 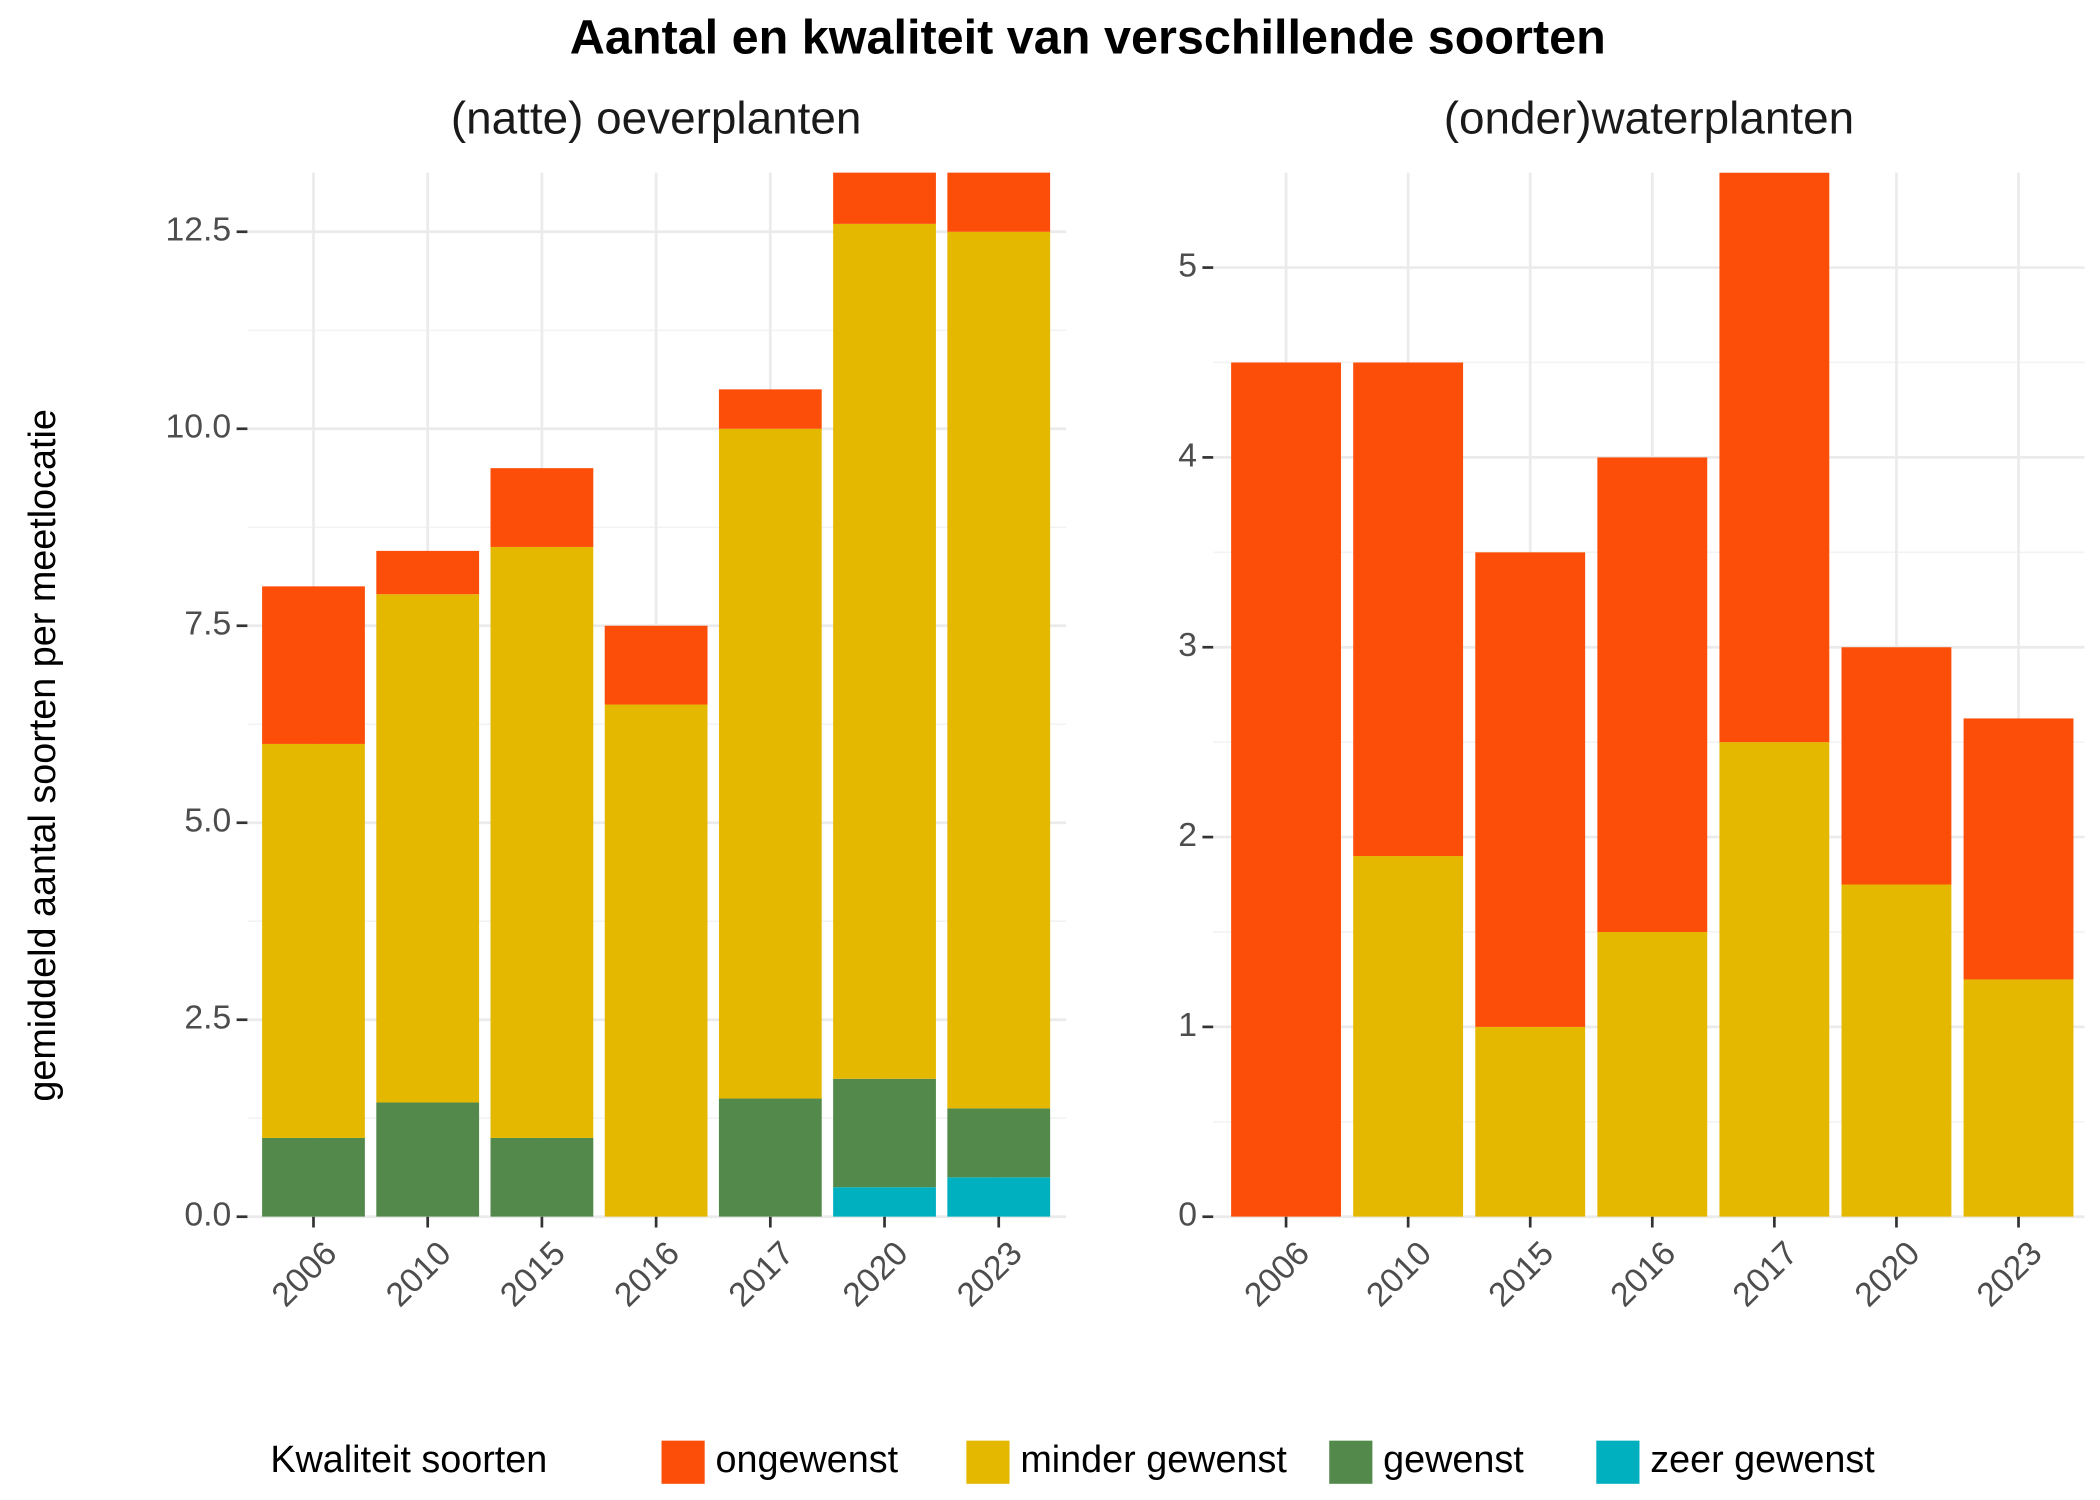 What do you see at coordinates (1187, 1025) in the screenshot?
I see `y-tick-label: 1` at bounding box center [1187, 1025].